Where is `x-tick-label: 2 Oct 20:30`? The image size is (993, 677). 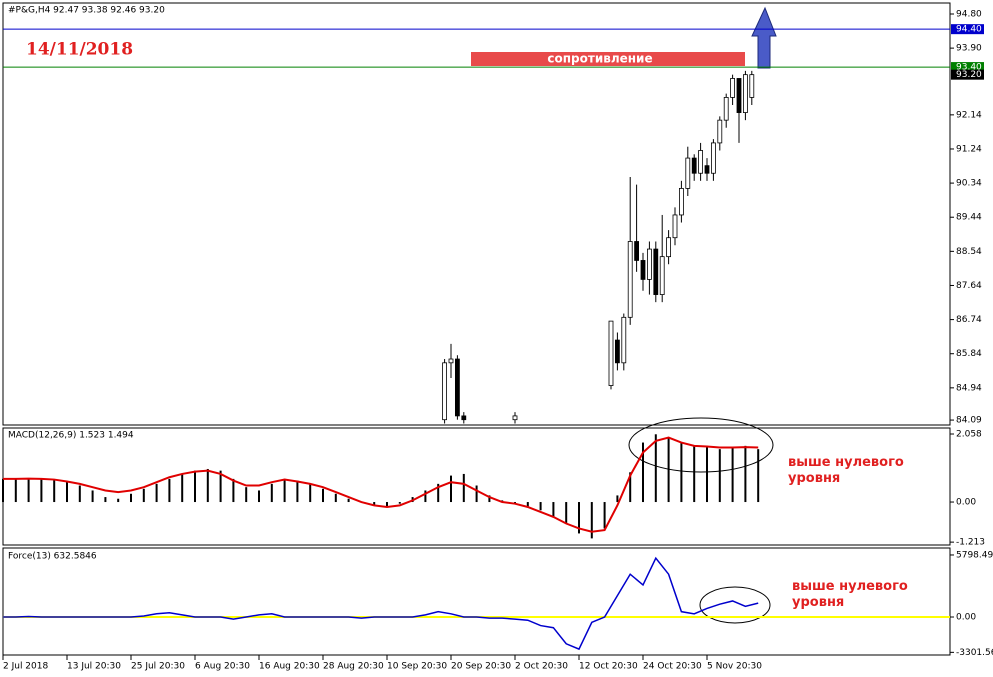
x-tick-label: 2 Oct 20:30 is located at coordinates (541, 667).